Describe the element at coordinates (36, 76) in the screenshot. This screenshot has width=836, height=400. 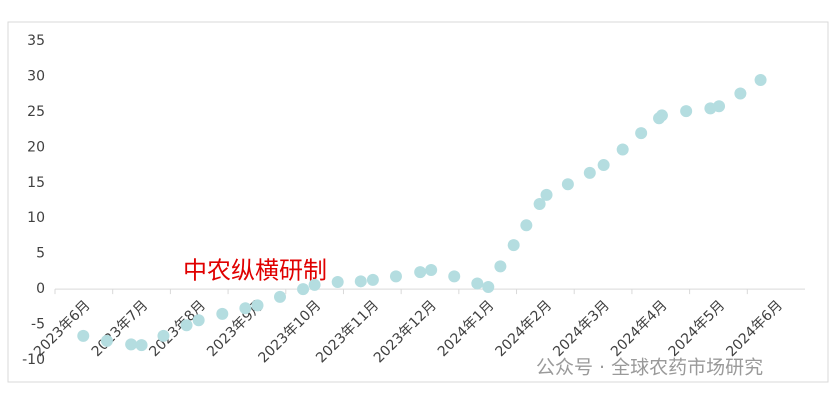
I see `y-tick-label: 30` at that location.